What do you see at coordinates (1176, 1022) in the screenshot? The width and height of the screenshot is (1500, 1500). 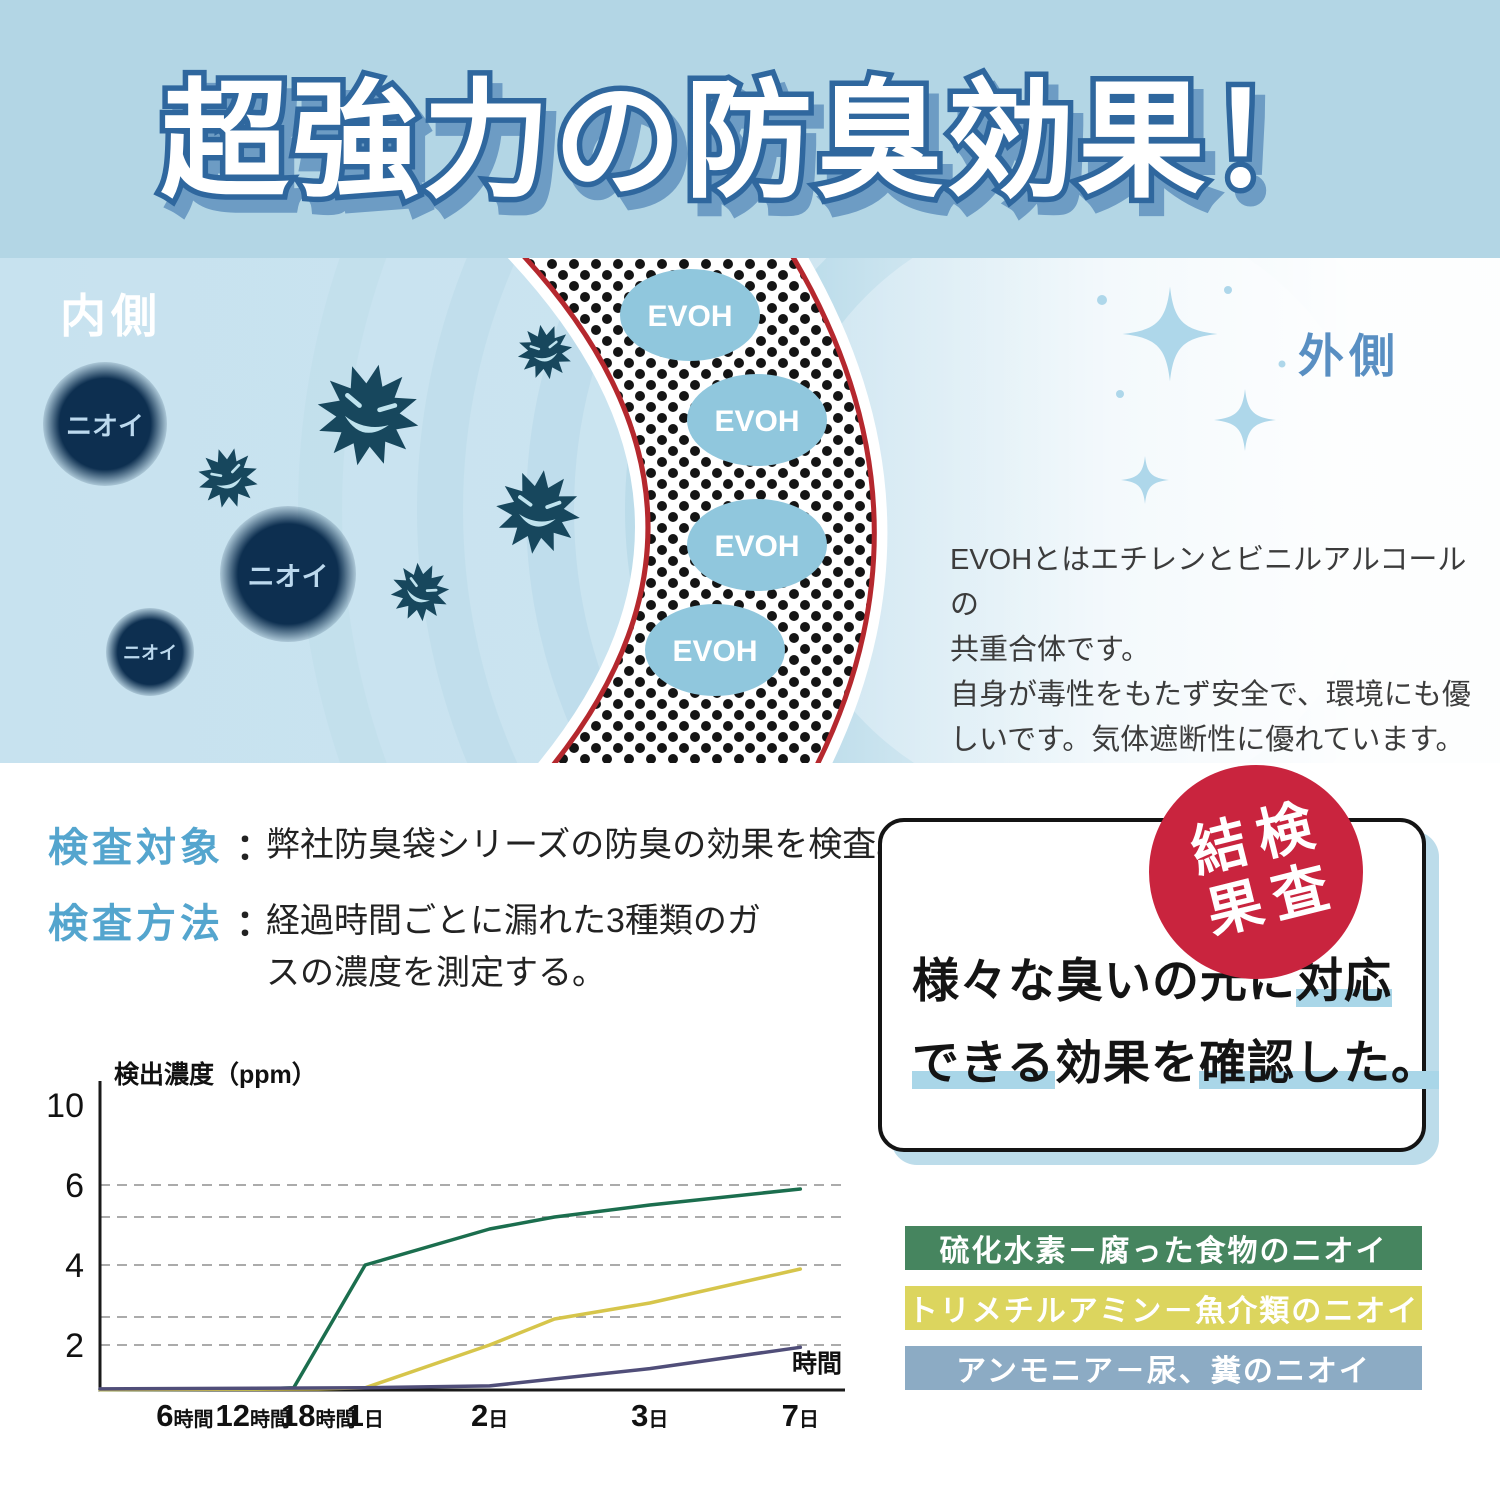 I see `result-statement: 様々な臭いの元に対応 できる効果を確認した。` at bounding box center [1176, 1022].